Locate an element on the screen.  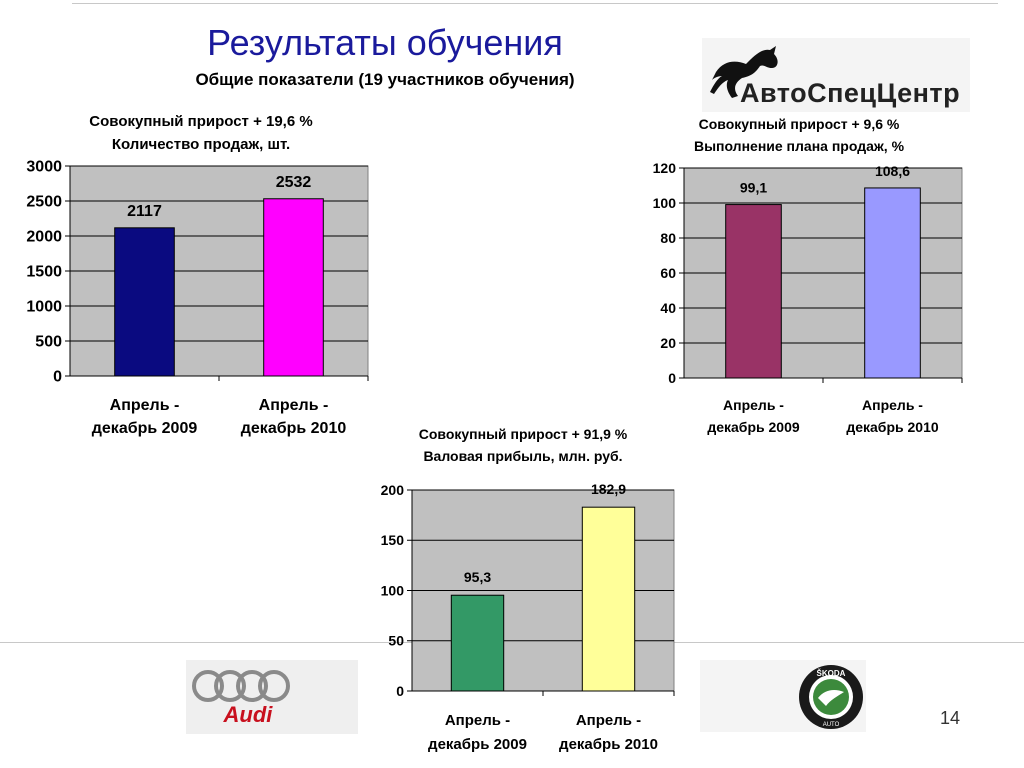
chart2-ytick-label: 80 is located at coordinates (668, 238).